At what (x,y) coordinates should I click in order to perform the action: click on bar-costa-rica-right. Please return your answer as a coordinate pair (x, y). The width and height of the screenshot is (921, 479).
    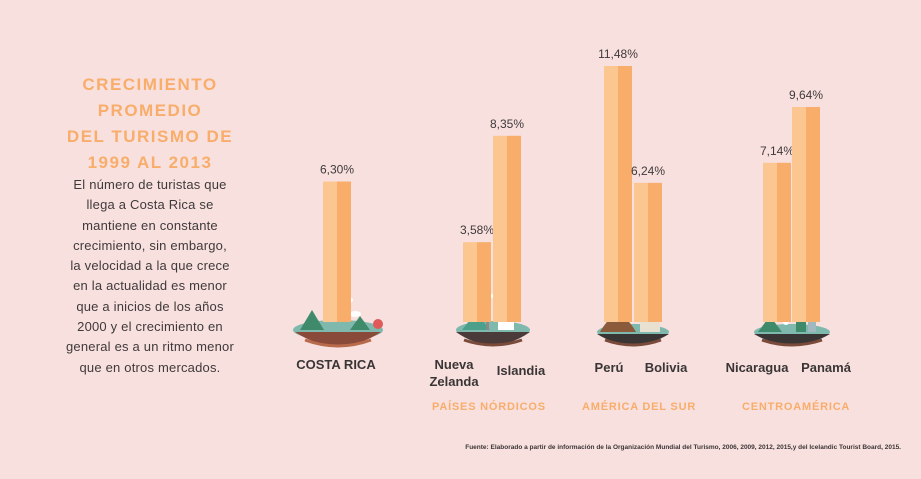
    Looking at the image, I should click on (344, 251).